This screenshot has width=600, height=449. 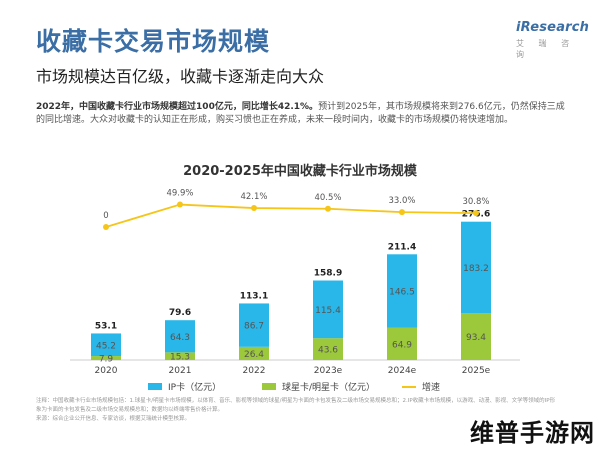 What do you see at coordinates (106, 227) in the screenshot?
I see `growth-point-2020` at bounding box center [106, 227].